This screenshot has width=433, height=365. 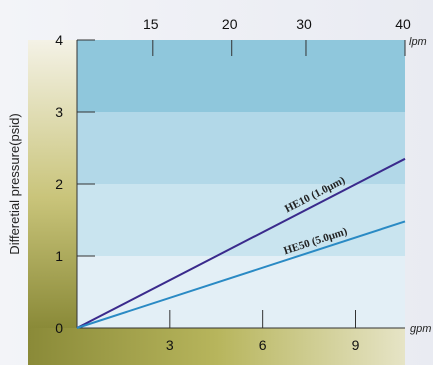 What do you see at coordinates (263, 345) in the screenshot?
I see `x-bottom-tick-label: 6` at bounding box center [263, 345].